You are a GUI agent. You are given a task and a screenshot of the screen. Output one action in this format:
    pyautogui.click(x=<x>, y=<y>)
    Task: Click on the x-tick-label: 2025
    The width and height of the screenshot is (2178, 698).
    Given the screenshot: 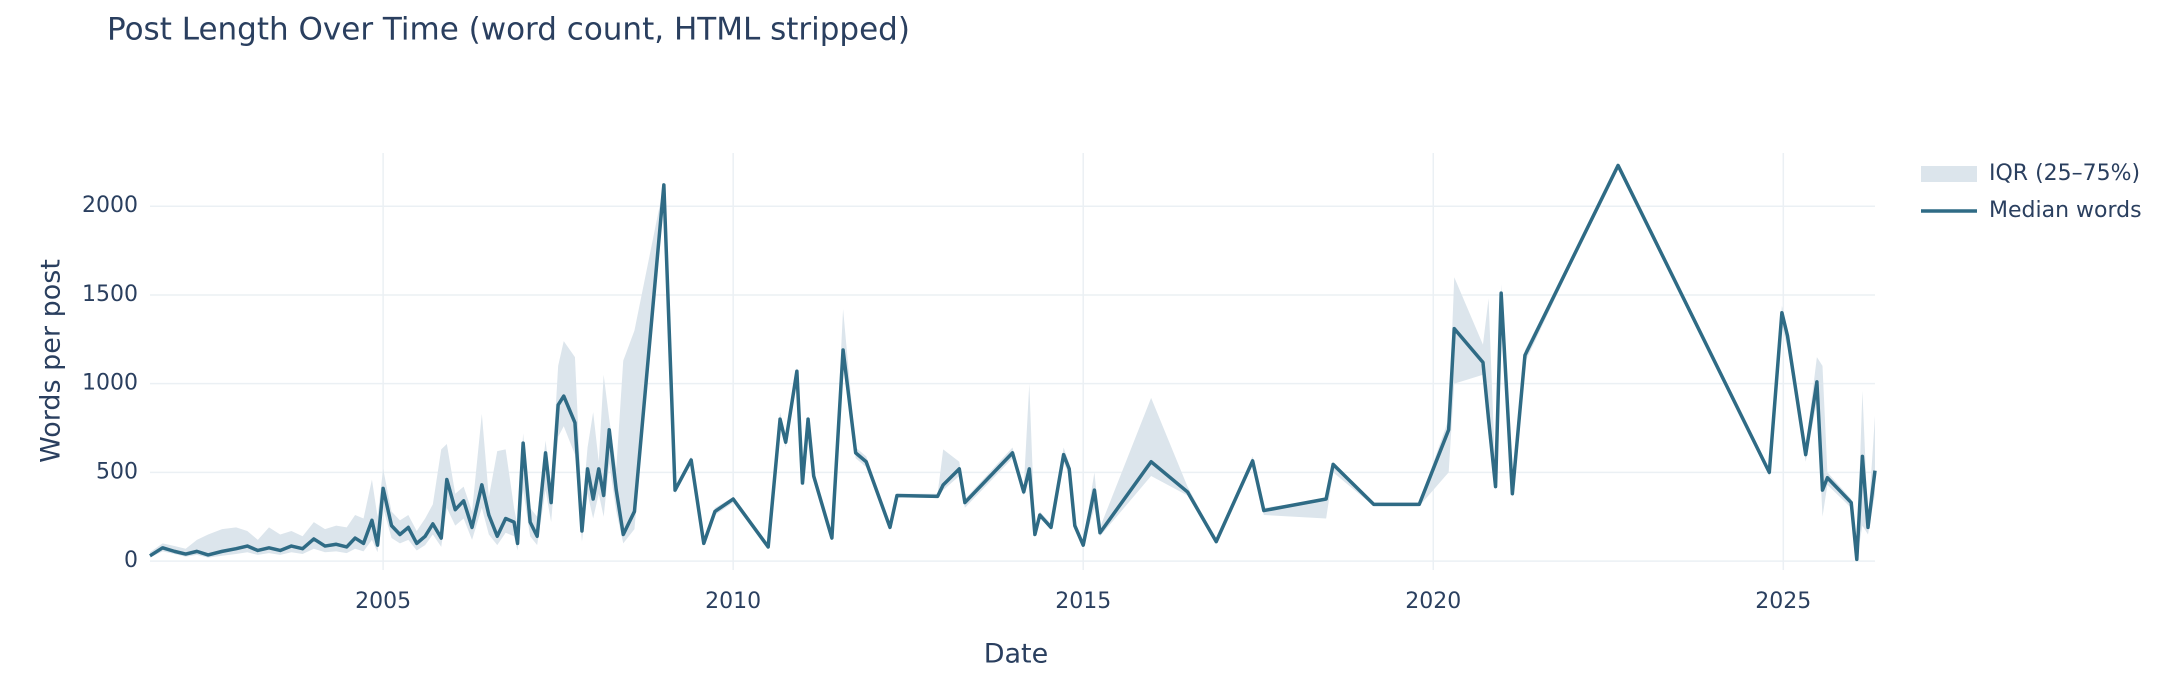 What is the action you would take?
    pyautogui.click(x=1783, y=601)
    